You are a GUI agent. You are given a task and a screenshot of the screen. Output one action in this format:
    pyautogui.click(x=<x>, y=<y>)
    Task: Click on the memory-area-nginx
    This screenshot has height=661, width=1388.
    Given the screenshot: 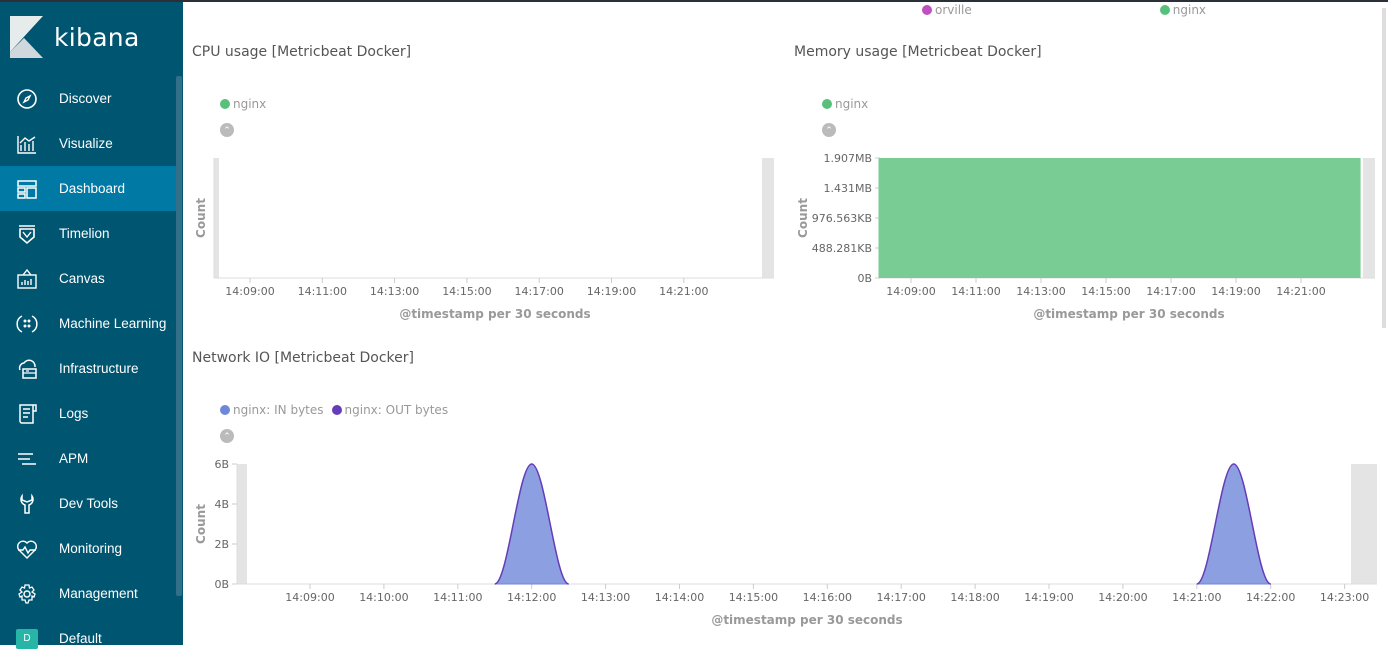 What is the action you would take?
    pyautogui.click(x=1119, y=218)
    